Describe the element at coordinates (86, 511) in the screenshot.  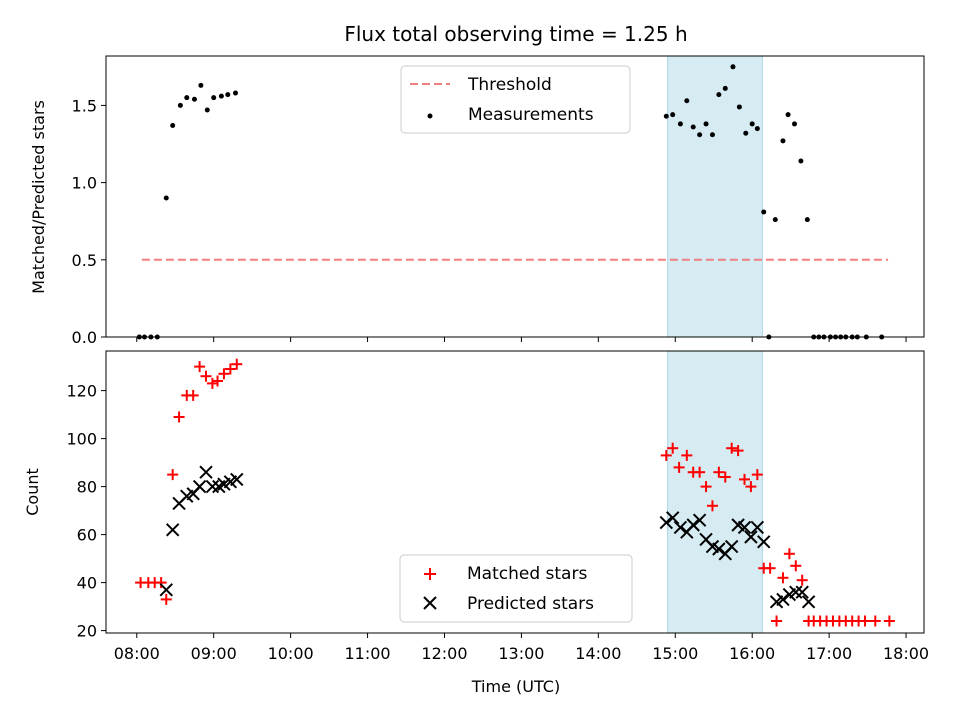
I see `bottom-y-ticks: 20 40 60 80 100 120` at that location.